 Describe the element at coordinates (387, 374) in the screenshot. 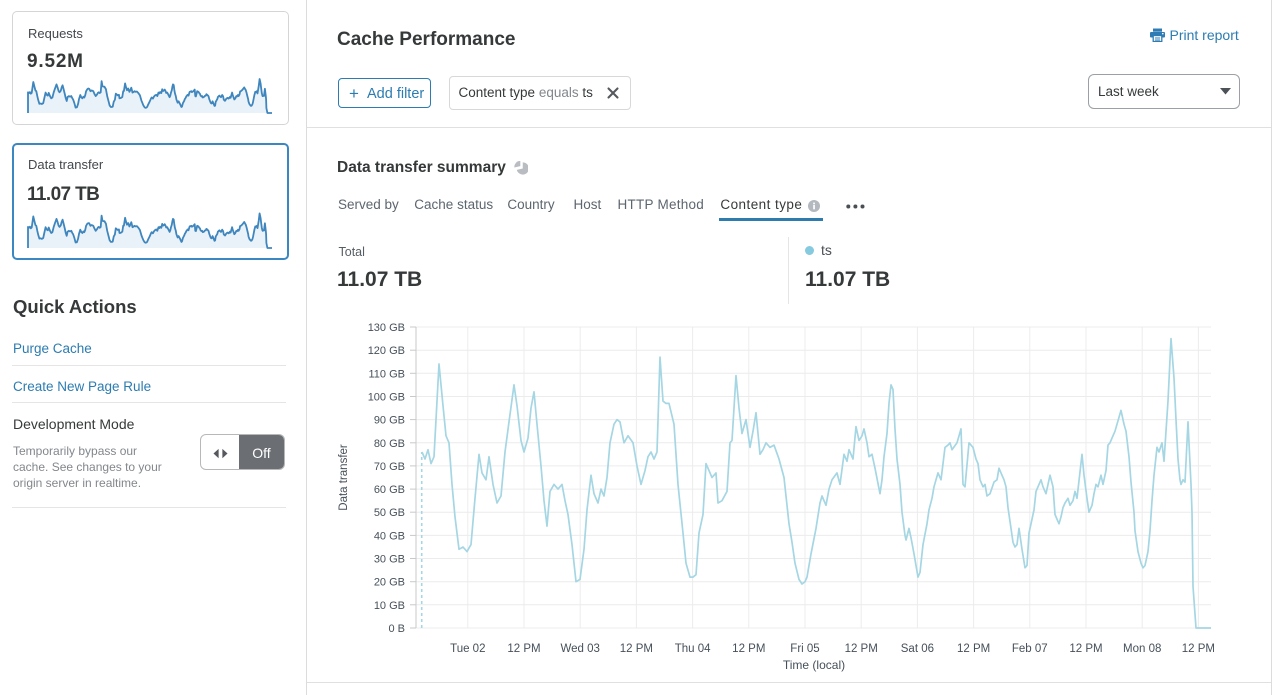

I see `svg-text: 110 GB` at that location.